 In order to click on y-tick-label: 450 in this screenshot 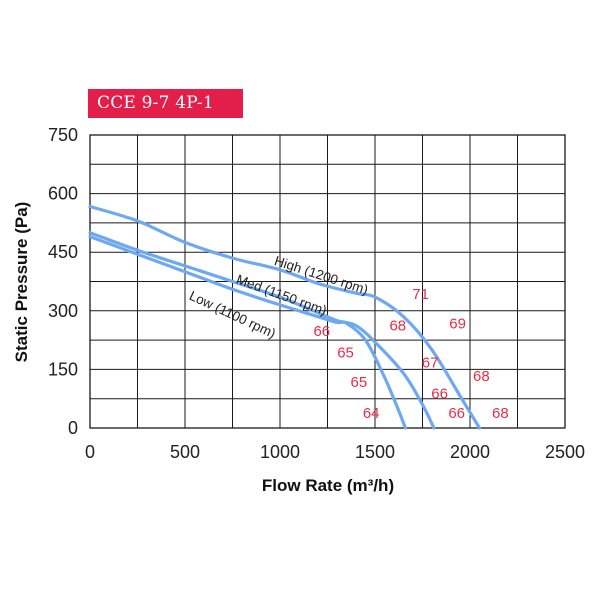, I will do `click(63, 252)`.